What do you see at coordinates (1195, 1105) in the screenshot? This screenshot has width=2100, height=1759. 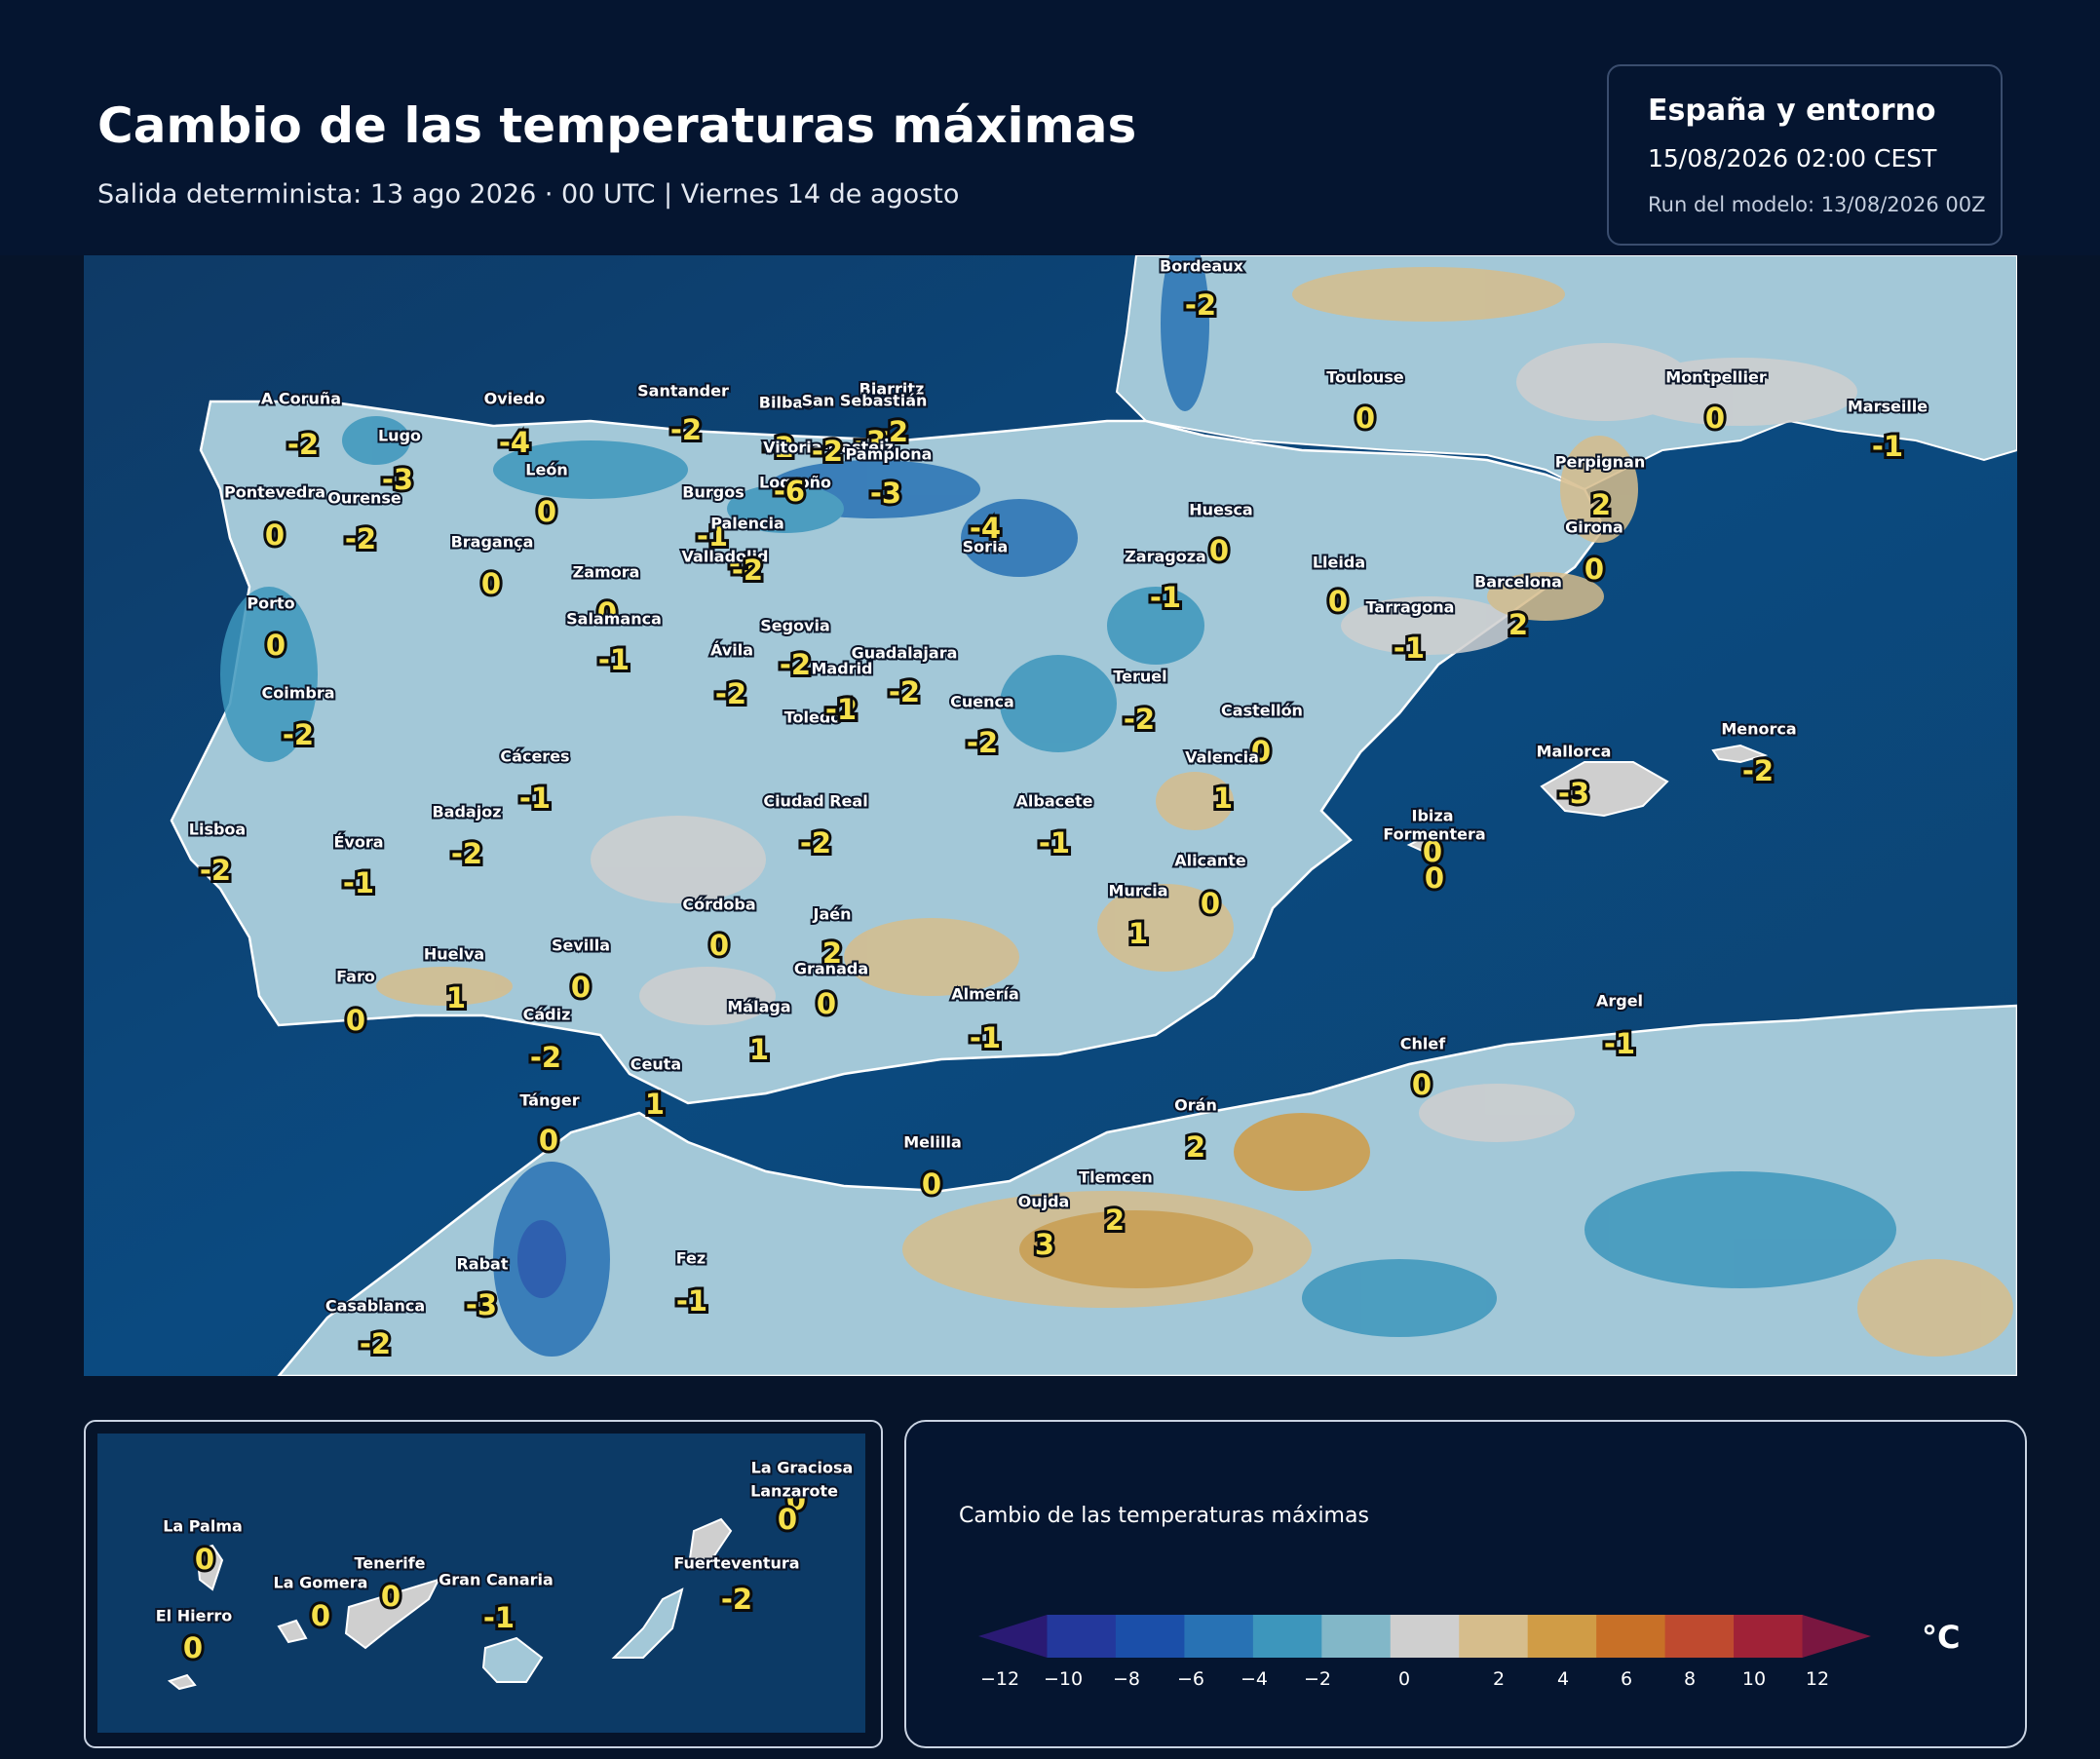 I see `city-label-oran: Orán` at bounding box center [1195, 1105].